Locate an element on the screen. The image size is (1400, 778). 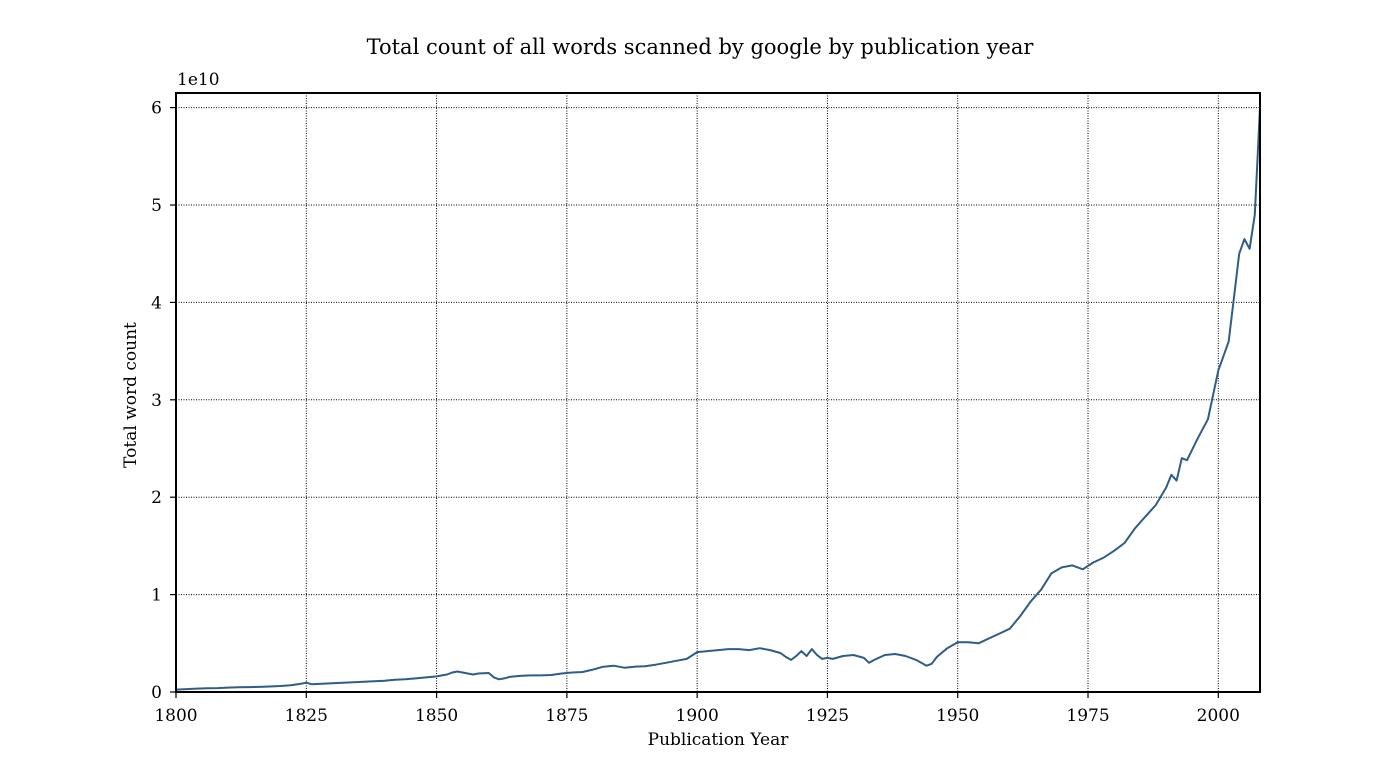
x-tick-label-2000: 2000 is located at coordinates (1218, 716).